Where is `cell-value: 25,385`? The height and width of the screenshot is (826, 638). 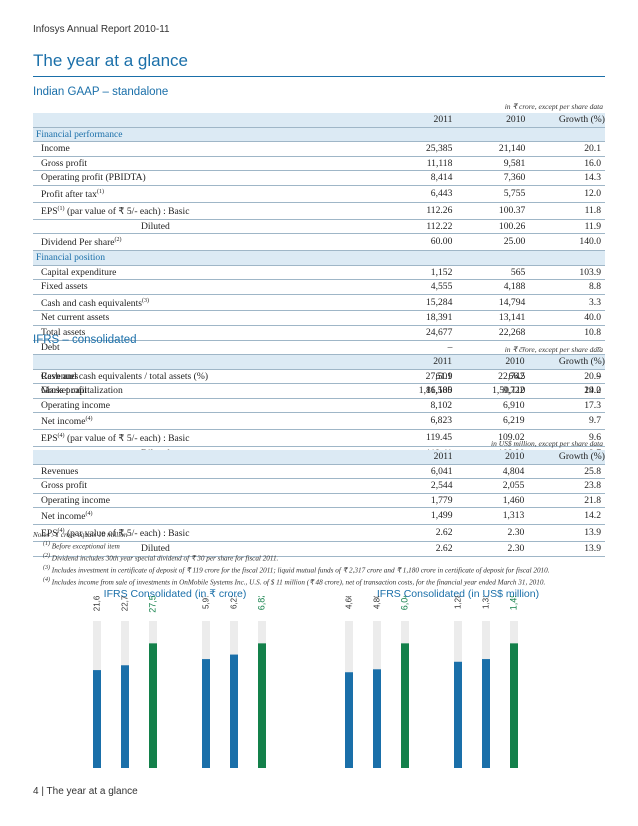
cell-value: 25,385 is located at coordinates (439, 149).